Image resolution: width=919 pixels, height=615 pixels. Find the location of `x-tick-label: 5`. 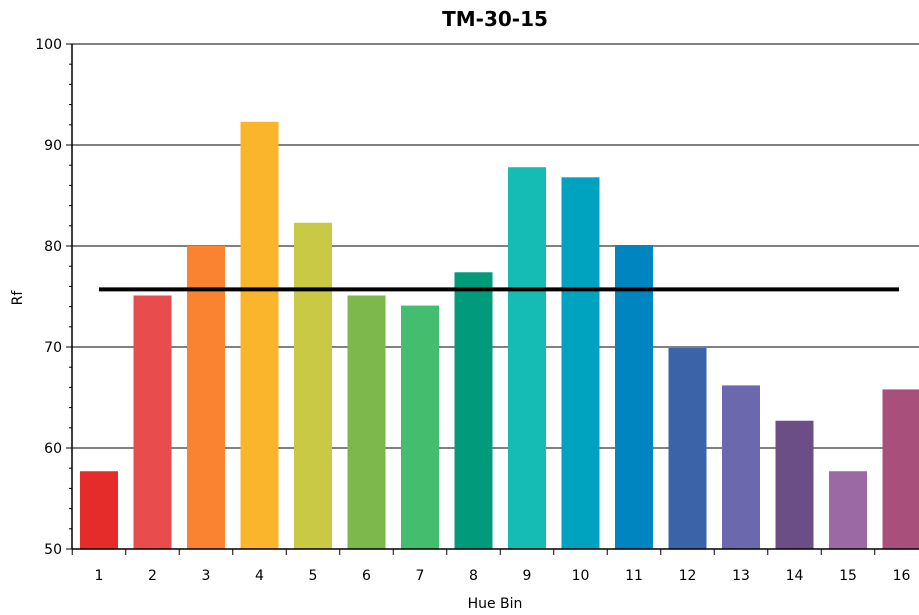

x-tick-label: 5 is located at coordinates (313, 576).